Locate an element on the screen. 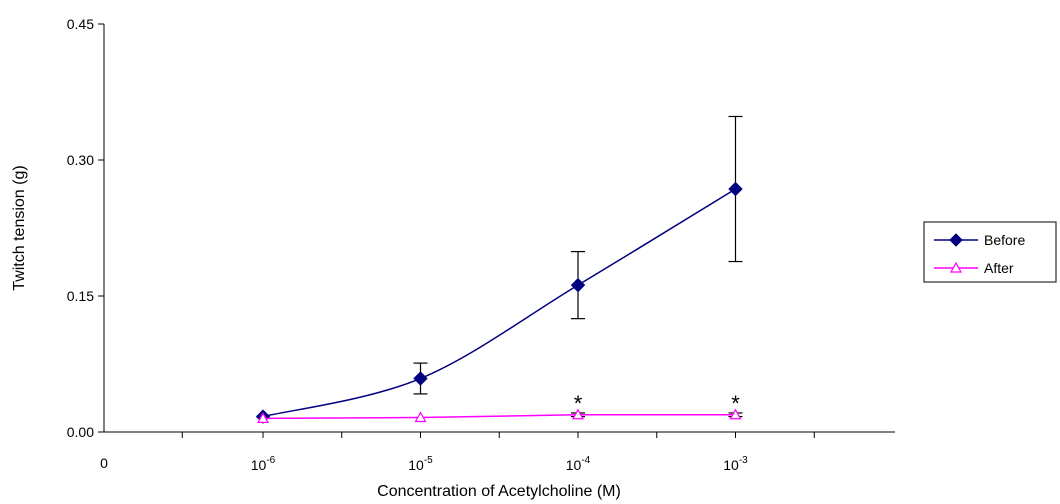  legend-box is located at coordinates (990, 252).